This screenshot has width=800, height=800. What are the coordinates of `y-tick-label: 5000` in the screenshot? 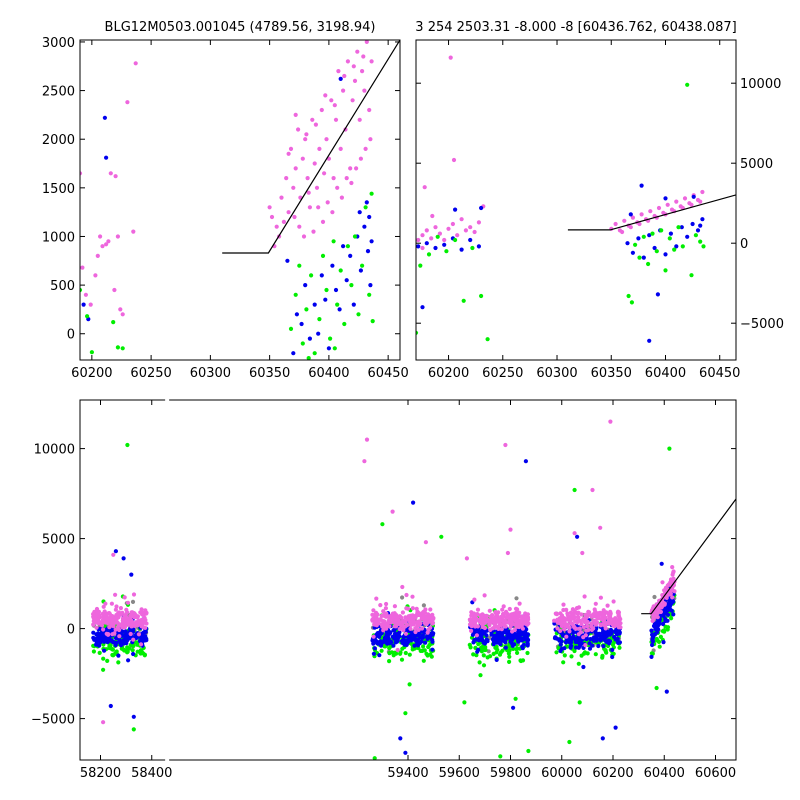 It's located at (58, 540).